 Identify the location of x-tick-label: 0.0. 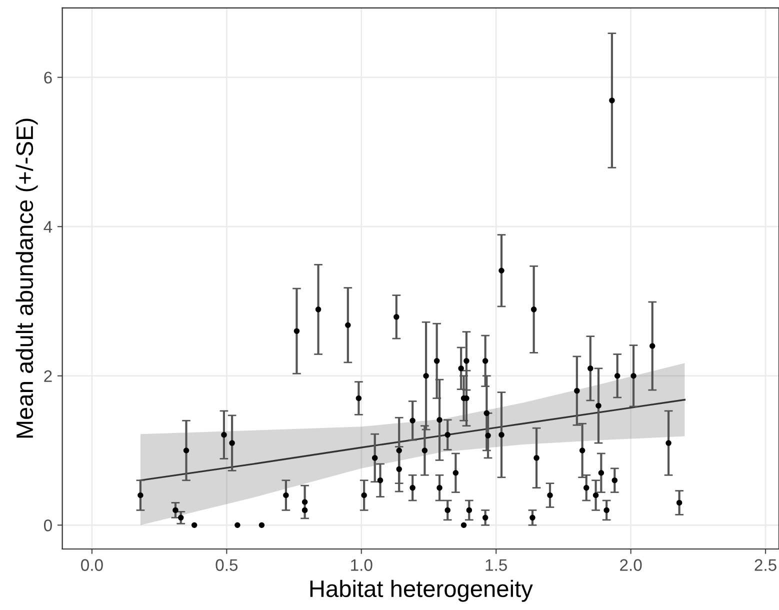
(92, 565).